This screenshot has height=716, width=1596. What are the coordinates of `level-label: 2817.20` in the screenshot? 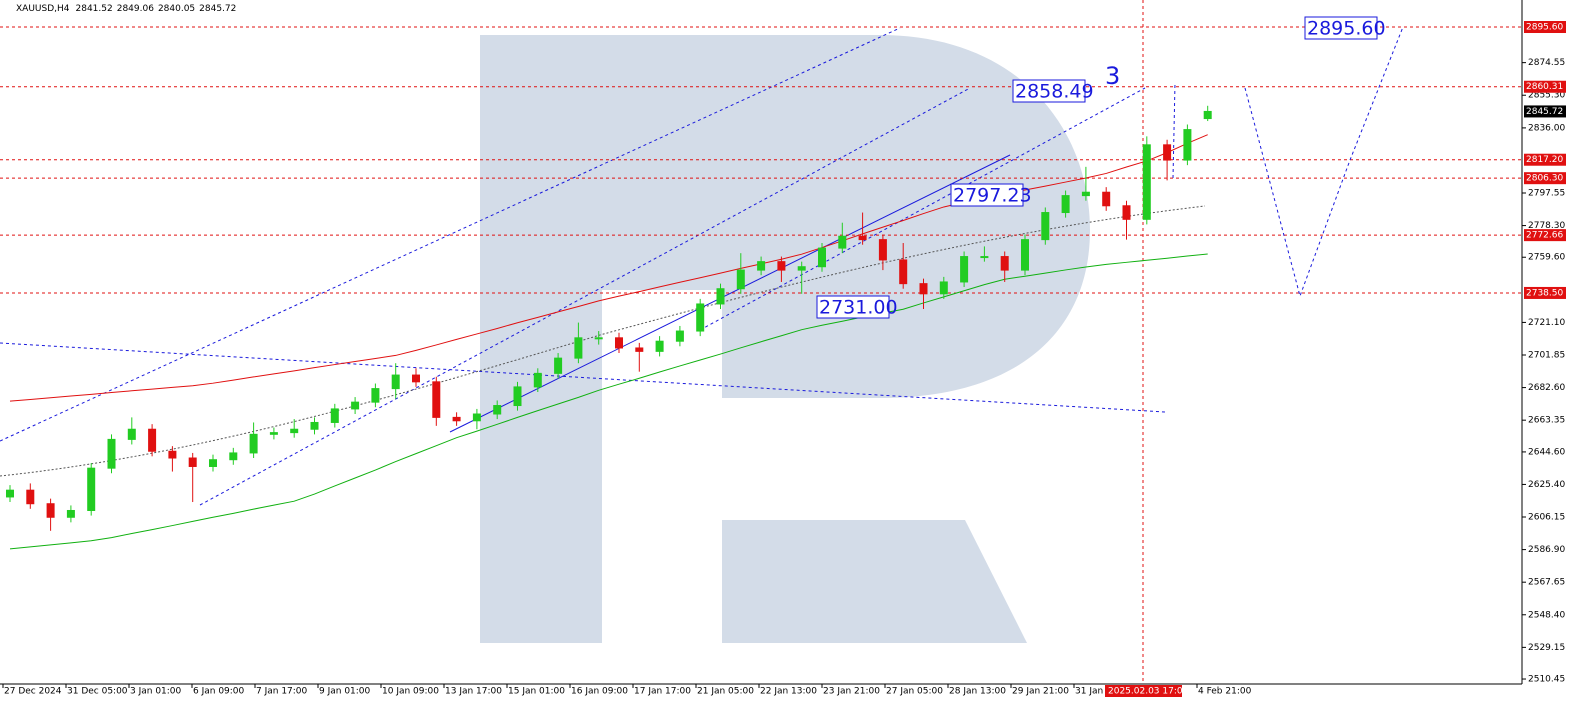 It's located at (1544, 160).